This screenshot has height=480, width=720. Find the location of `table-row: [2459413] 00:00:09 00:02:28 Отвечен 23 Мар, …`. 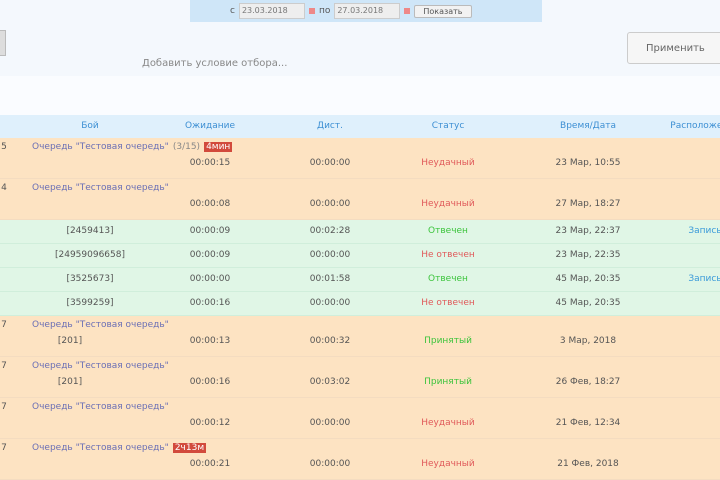

table-row: [2459413] 00:00:09 00:02:28 Отвечен 23 Мар, … is located at coordinates (360, 232).